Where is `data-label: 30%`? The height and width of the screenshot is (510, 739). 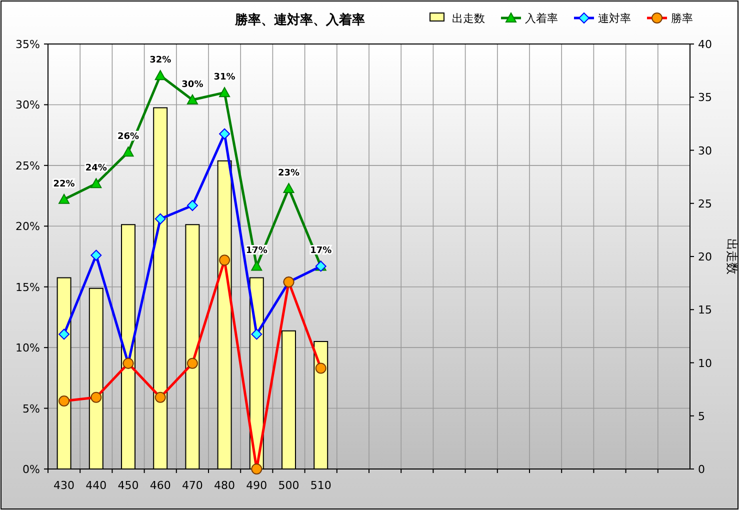 data-label: 30% is located at coordinates (193, 85).